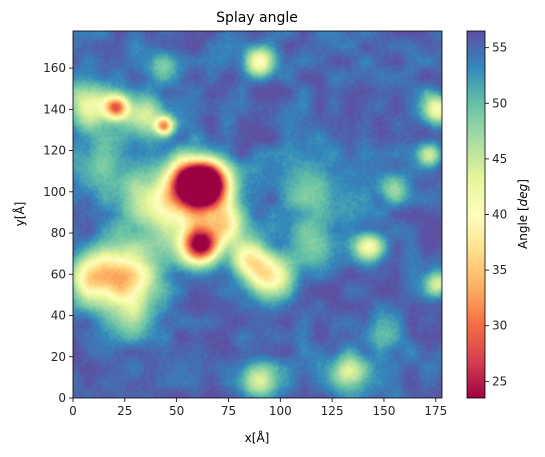 The width and height of the screenshot is (545, 457). Describe the element at coordinates (332, 411) in the screenshot. I see `x-tick-label: 125` at that location.